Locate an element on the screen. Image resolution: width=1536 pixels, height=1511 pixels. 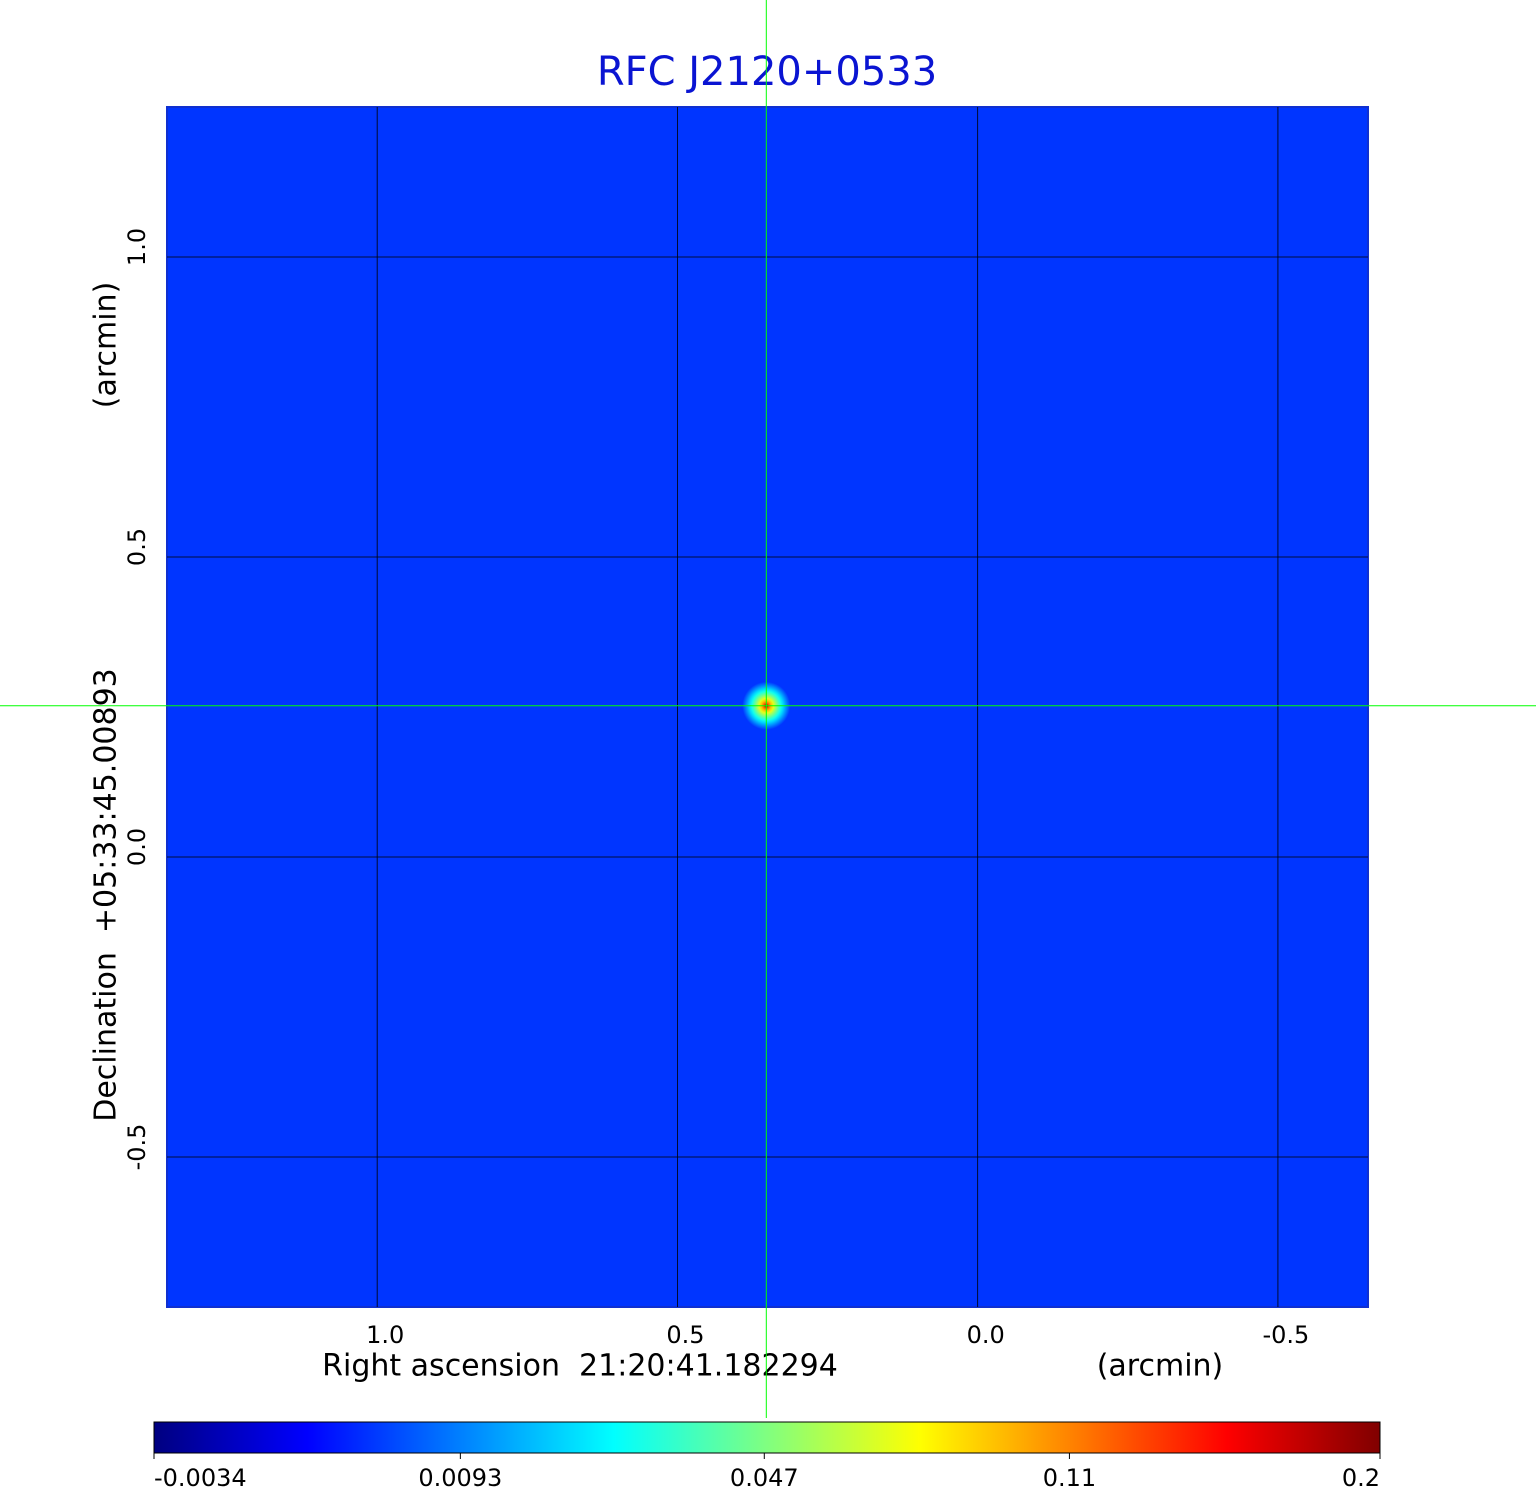
colorbar-tick-label: 0.0093 is located at coordinates (460, 1478).